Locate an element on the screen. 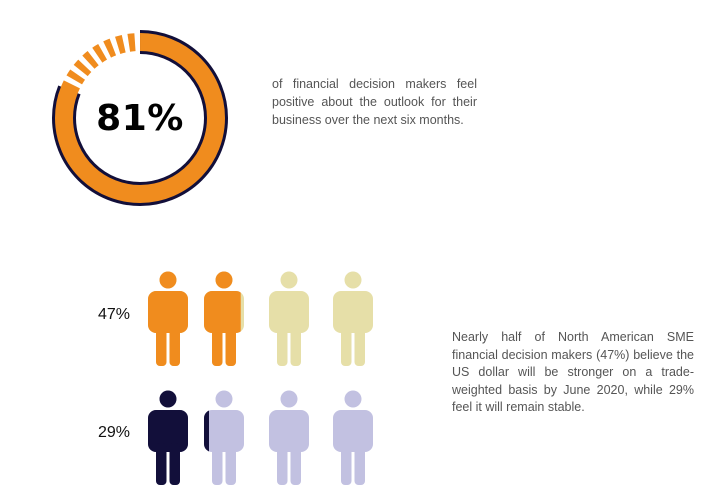 The image size is (710, 503). pictogram-row-label: 29% is located at coordinates (114, 432).